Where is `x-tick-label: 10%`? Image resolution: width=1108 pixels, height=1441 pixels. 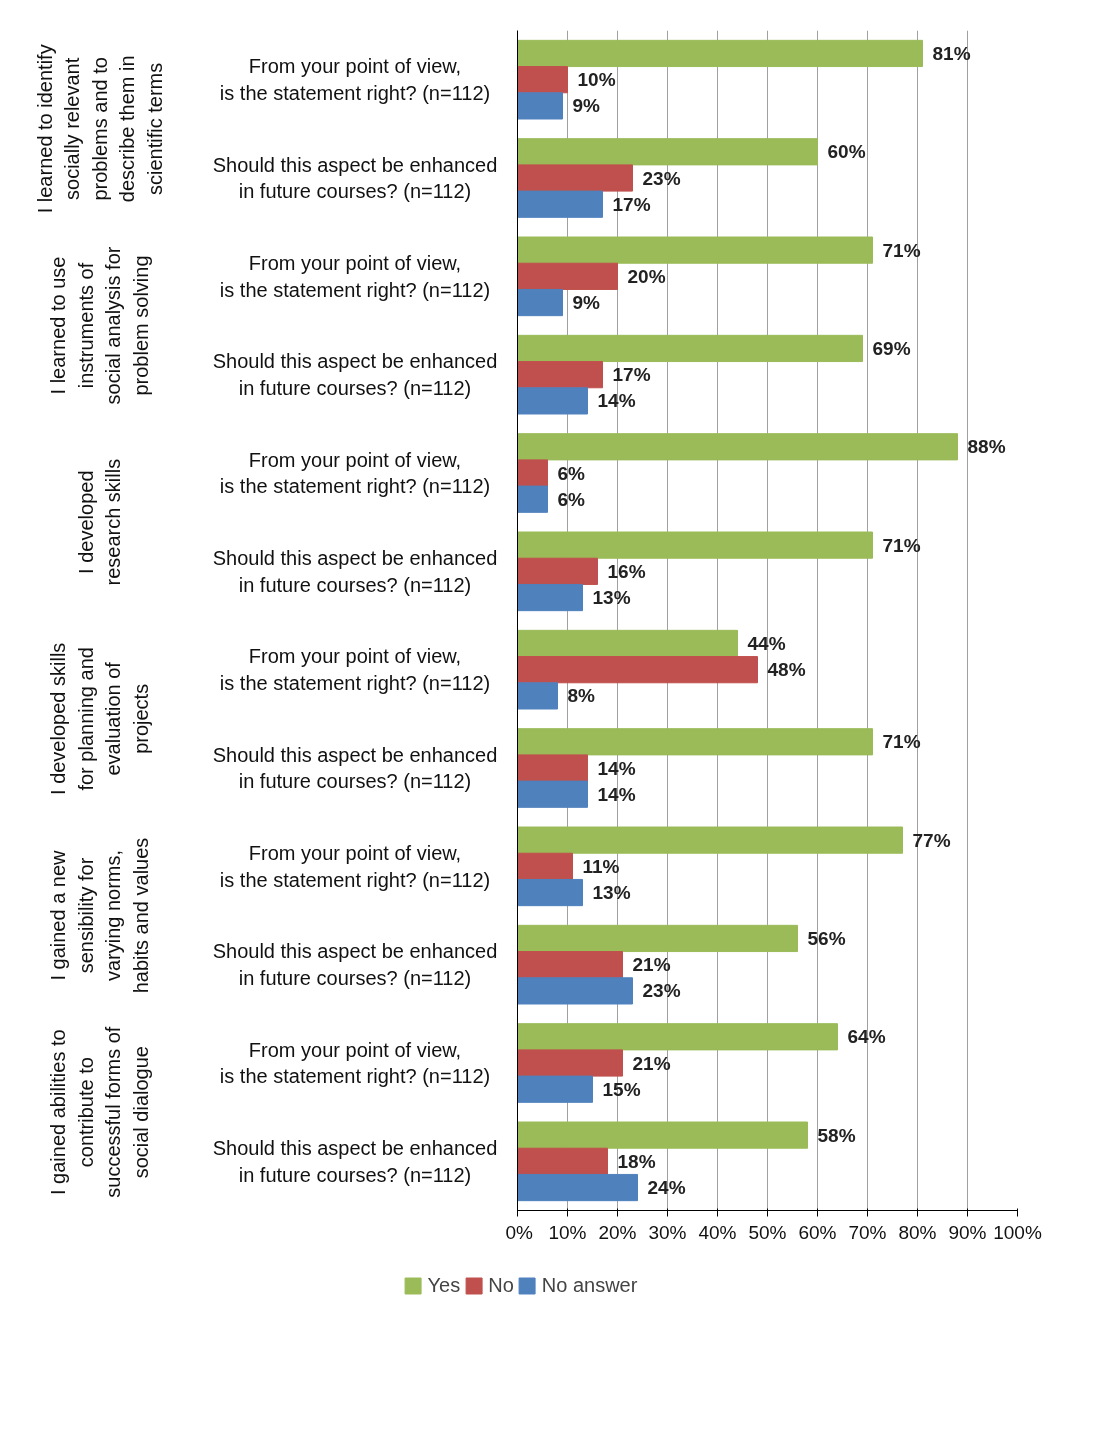 x-tick-label: 10% is located at coordinates (567, 1232).